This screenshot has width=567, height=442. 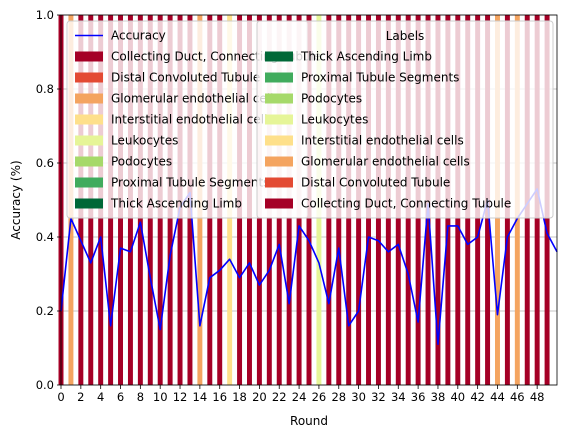 What do you see at coordinates (378, 397) in the screenshot?
I see `x-tick-label: 32` at bounding box center [378, 397].